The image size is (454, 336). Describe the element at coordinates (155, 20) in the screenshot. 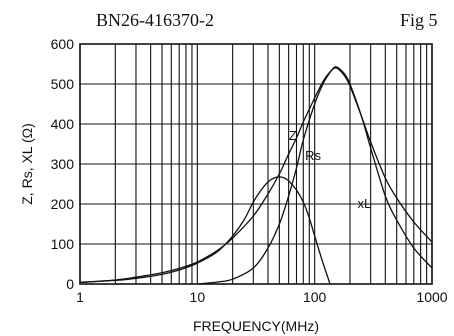

I see `chart-title: BN26-416370-2` at that location.